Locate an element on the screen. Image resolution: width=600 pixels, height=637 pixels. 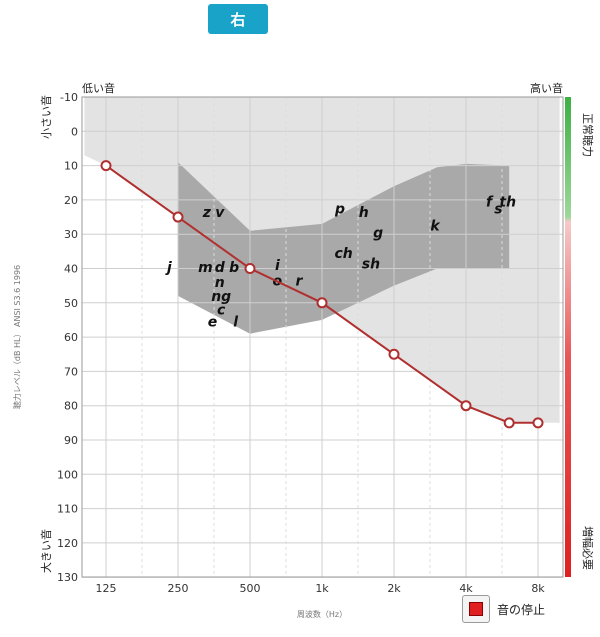
speech-banana is located at coordinates (344, 248).